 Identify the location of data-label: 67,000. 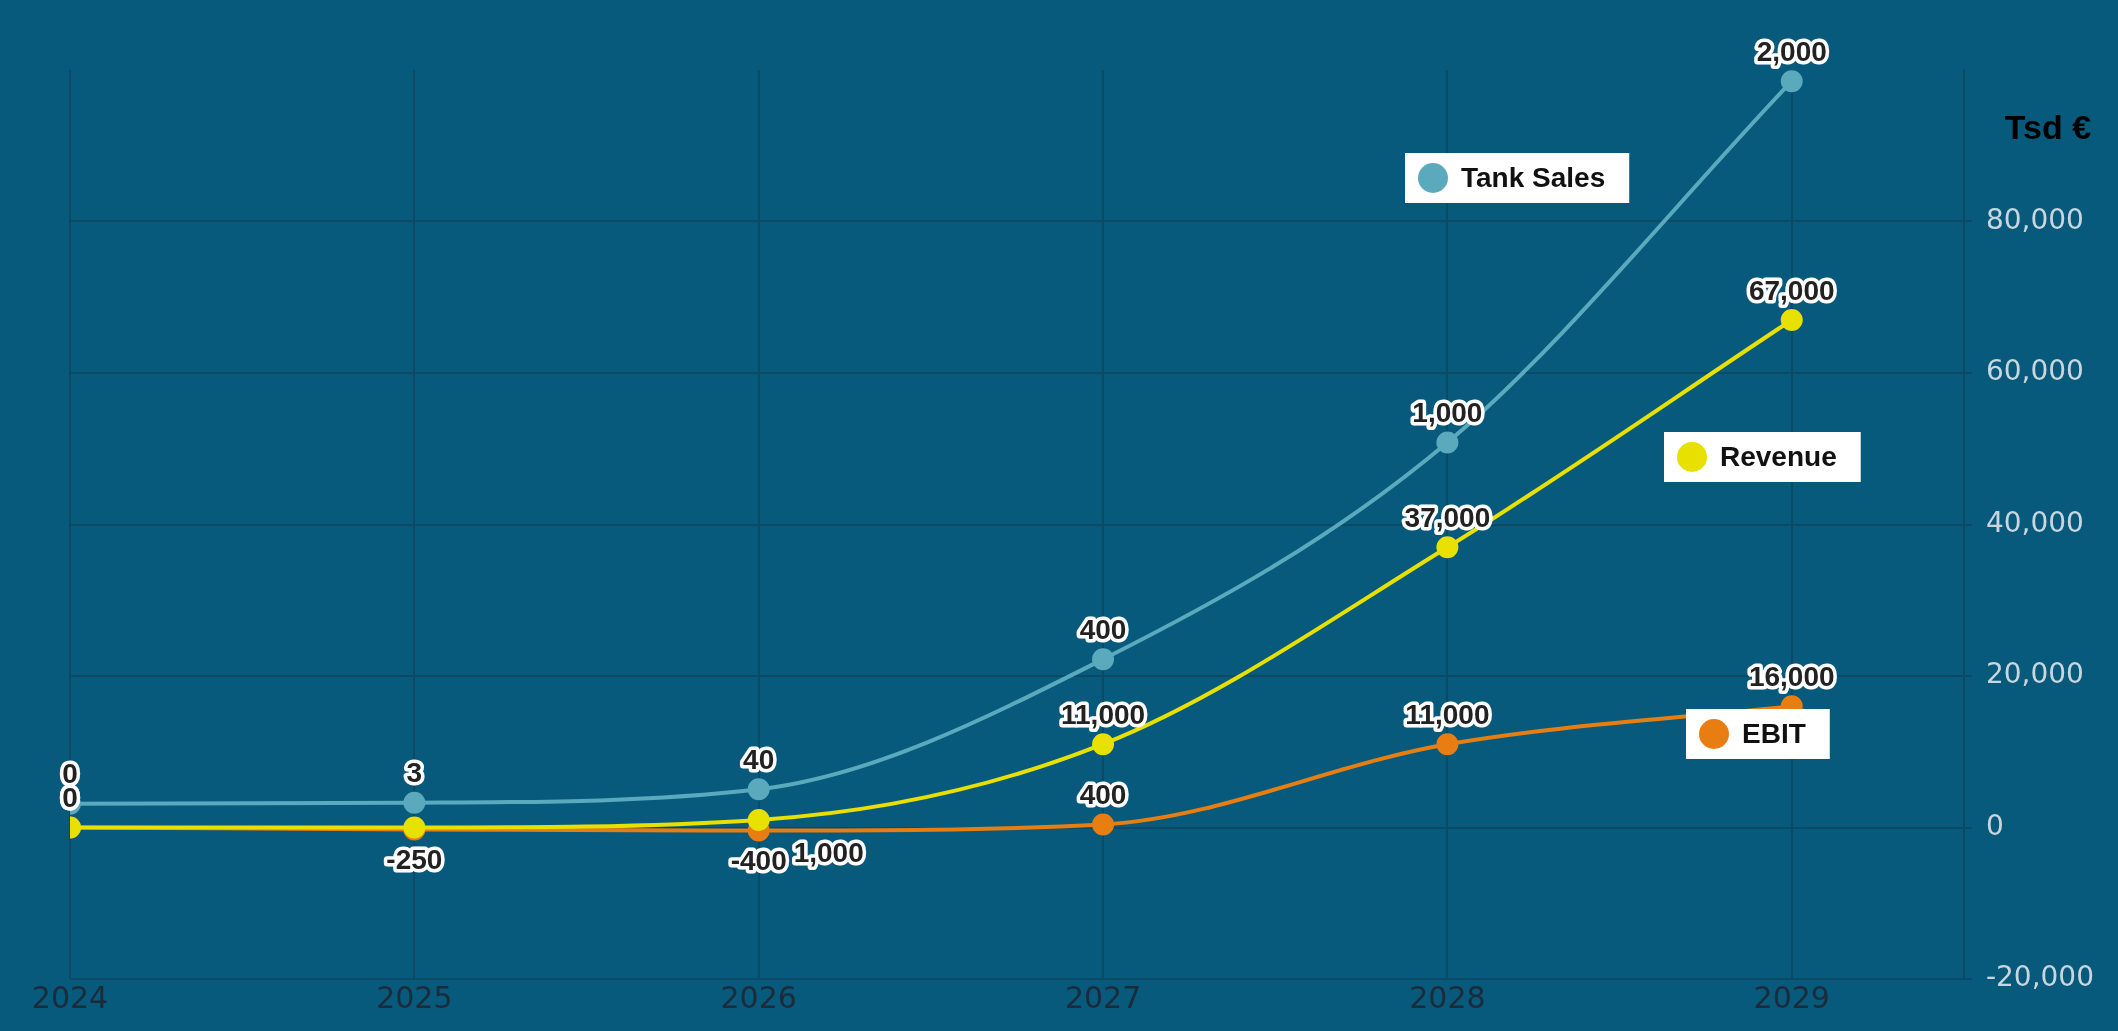
(1791, 290).